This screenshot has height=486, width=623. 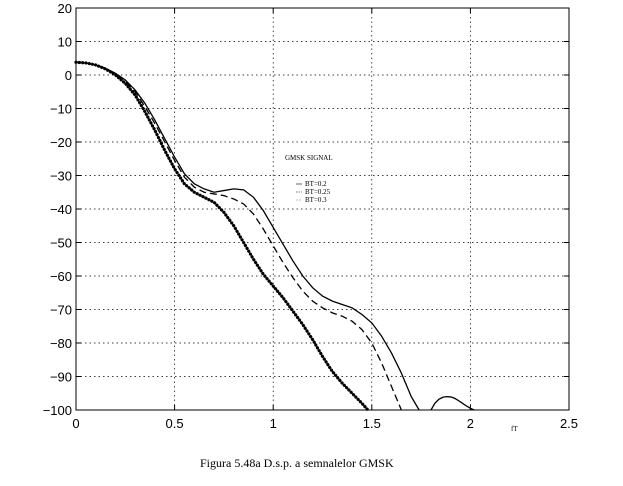 I want to click on x-tick-label: 0.5, so click(x=175, y=423).